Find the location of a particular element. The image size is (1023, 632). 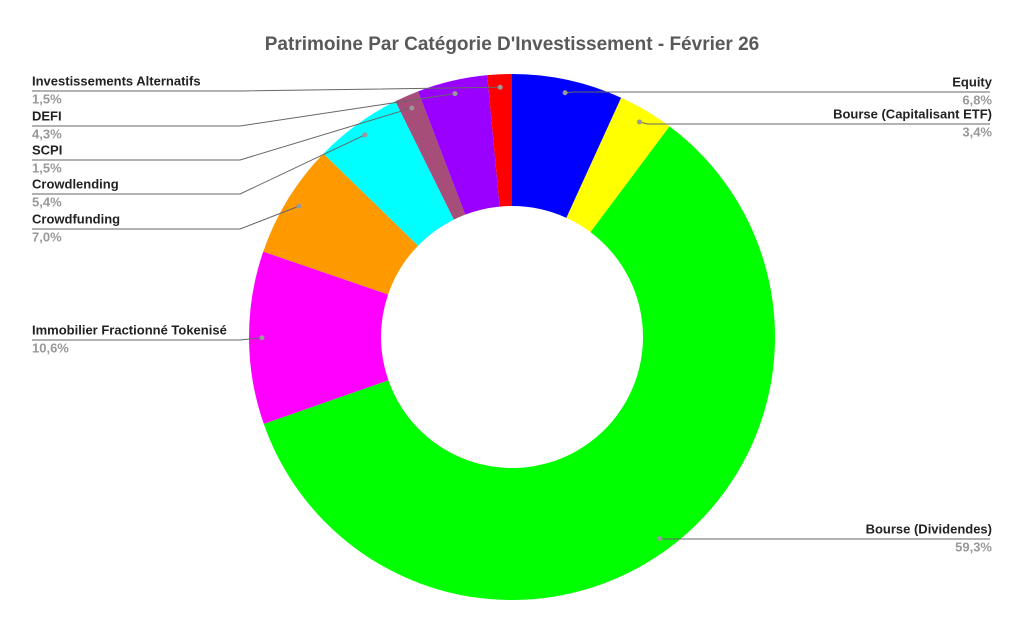

slice-label: DEFI is located at coordinates (47, 115).